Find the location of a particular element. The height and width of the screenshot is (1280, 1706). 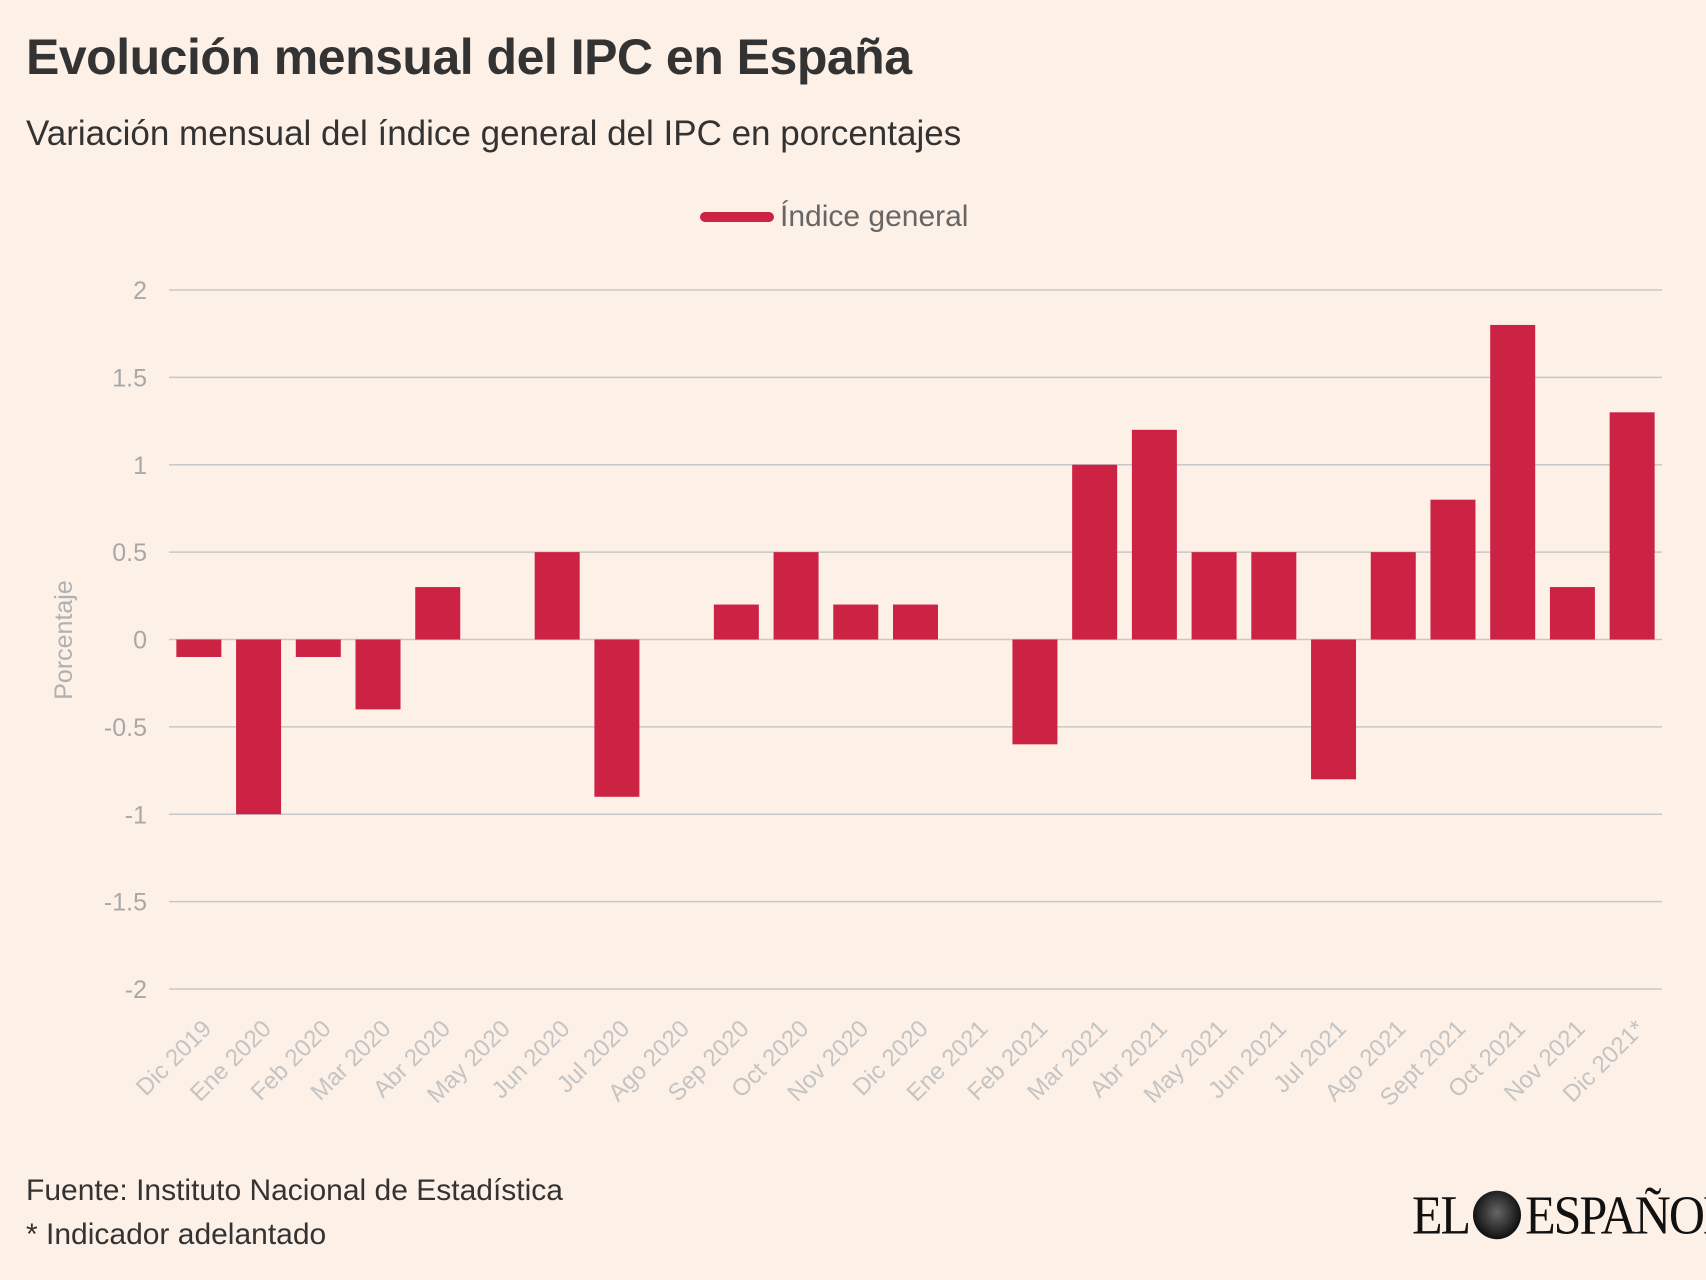

y-tick-label: 1.5 is located at coordinates (129, 378).